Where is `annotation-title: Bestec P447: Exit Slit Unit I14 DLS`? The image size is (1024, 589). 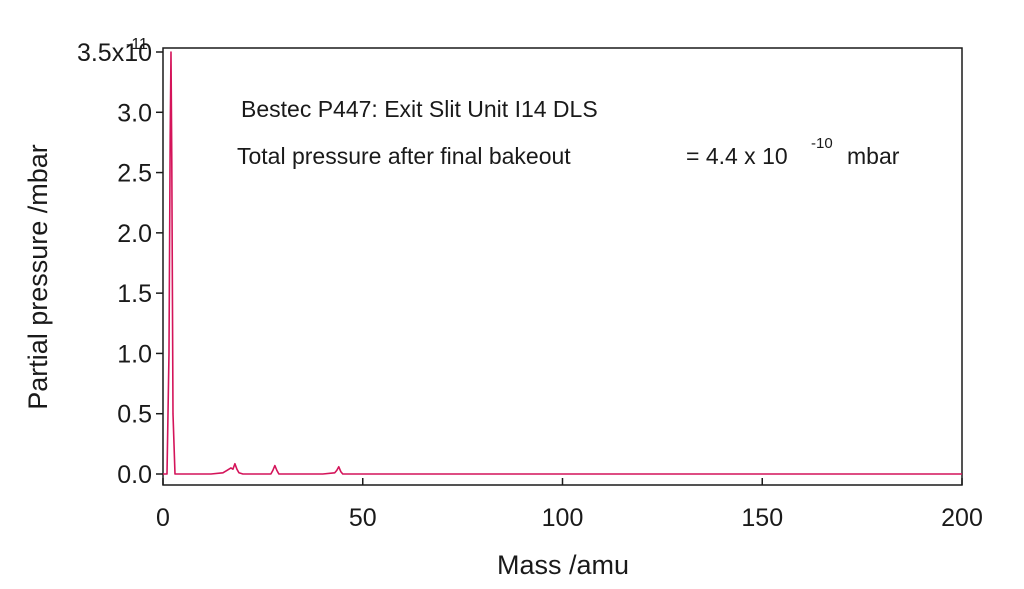 annotation-title: Bestec P447: Exit Slit Unit I14 DLS is located at coordinates (419, 109).